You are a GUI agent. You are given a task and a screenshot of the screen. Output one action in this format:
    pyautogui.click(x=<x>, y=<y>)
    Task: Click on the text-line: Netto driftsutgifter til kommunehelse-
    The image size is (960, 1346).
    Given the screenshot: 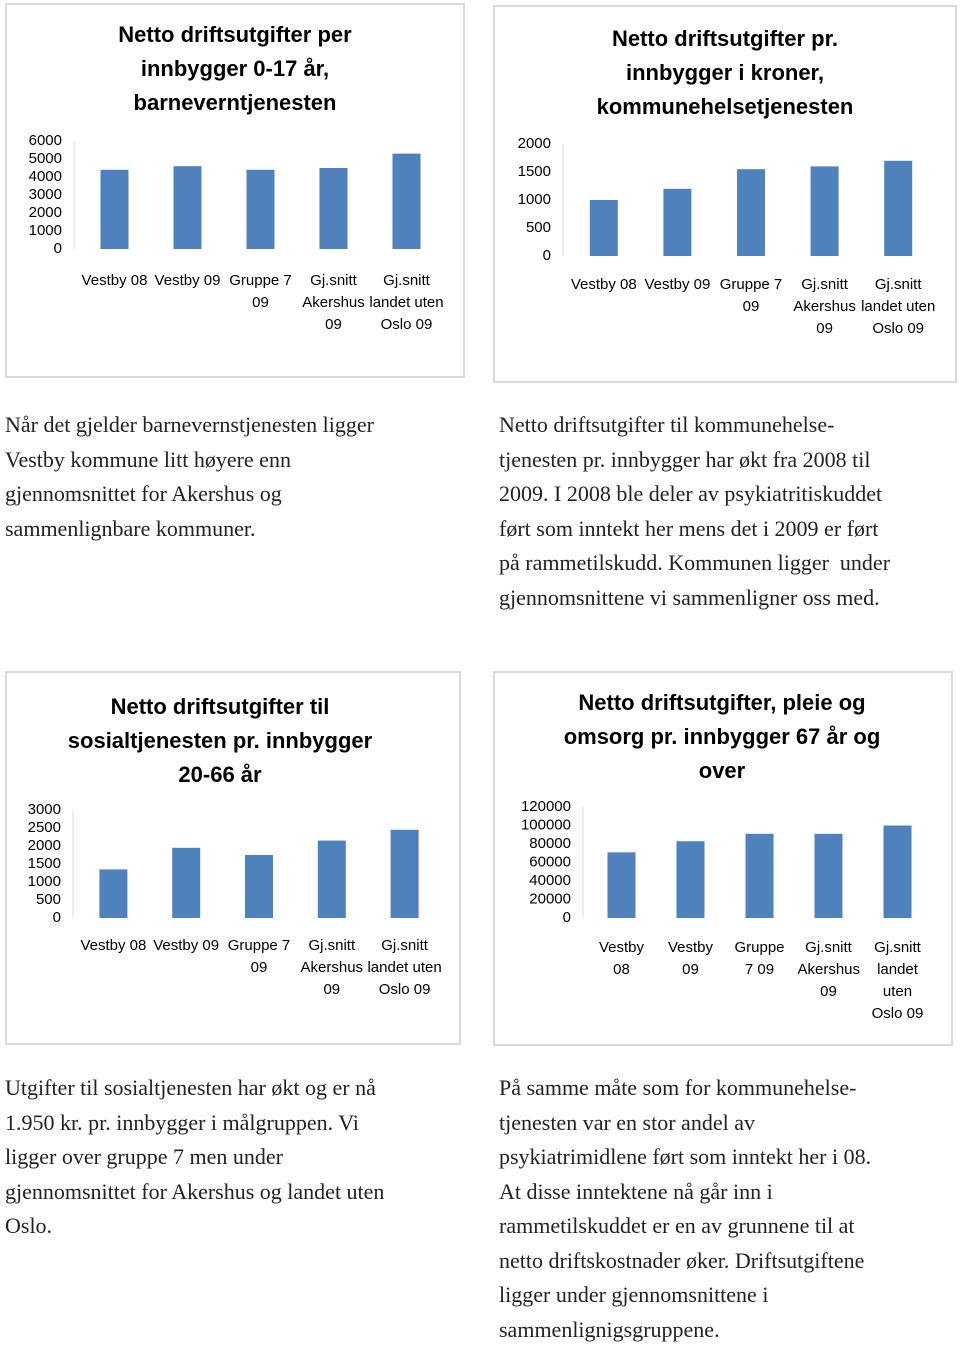 What is the action you would take?
    pyautogui.click(x=667, y=424)
    